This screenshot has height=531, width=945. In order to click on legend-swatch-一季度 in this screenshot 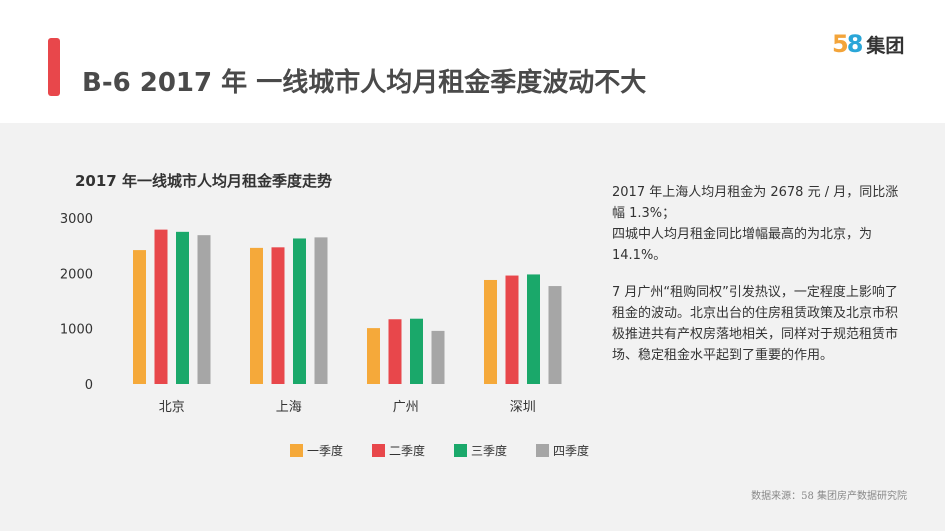, I will do `click(296, 450)`.